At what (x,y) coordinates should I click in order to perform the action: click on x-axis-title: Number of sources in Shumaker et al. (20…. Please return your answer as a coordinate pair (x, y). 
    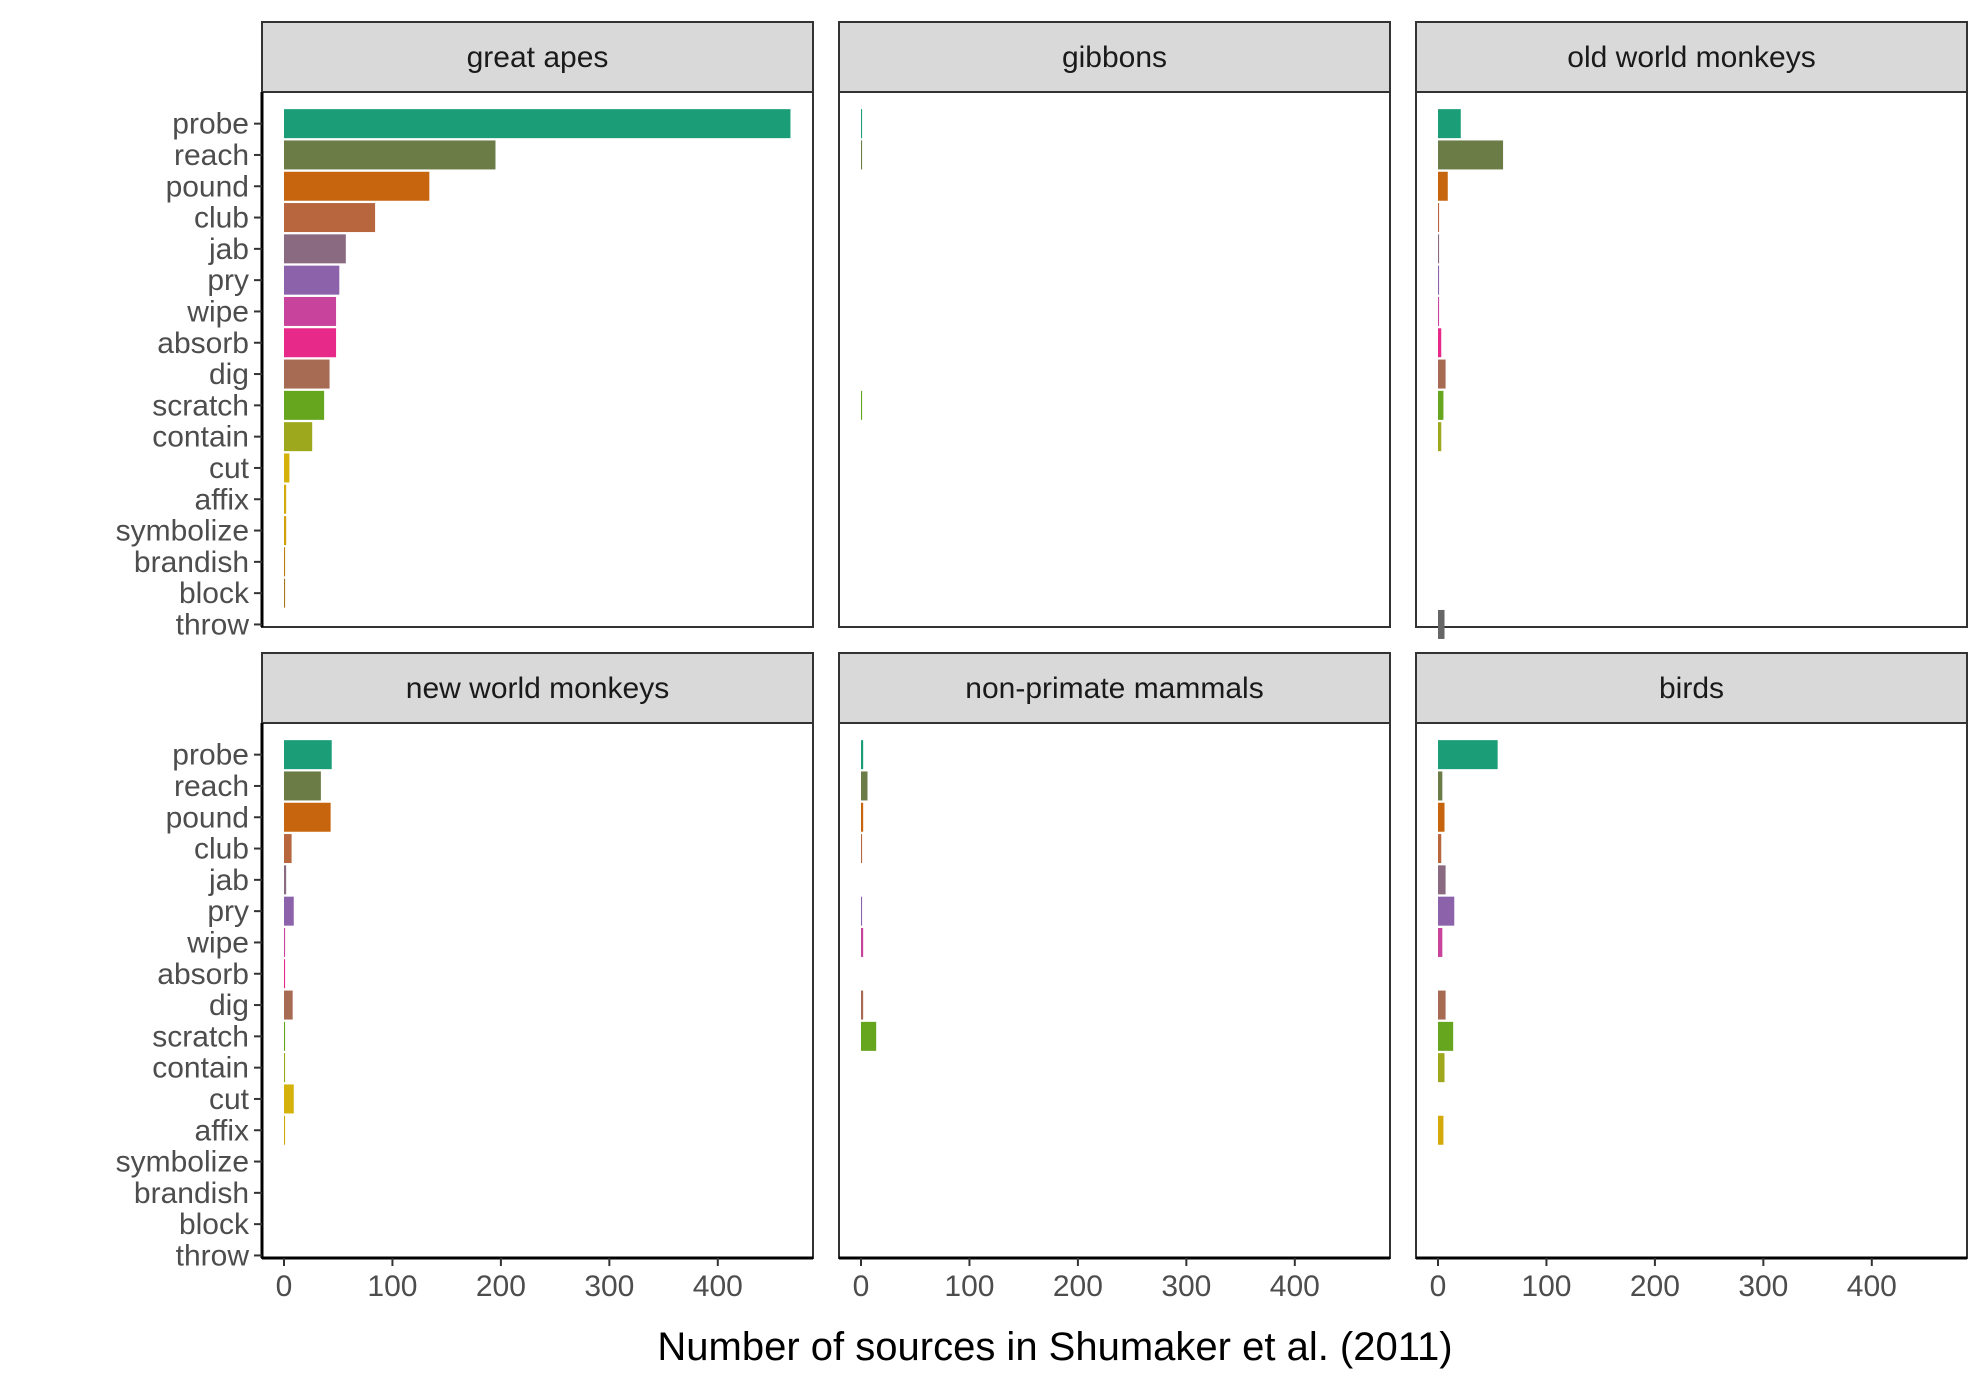
    Looking at the image, I should click on (1054, 1347).